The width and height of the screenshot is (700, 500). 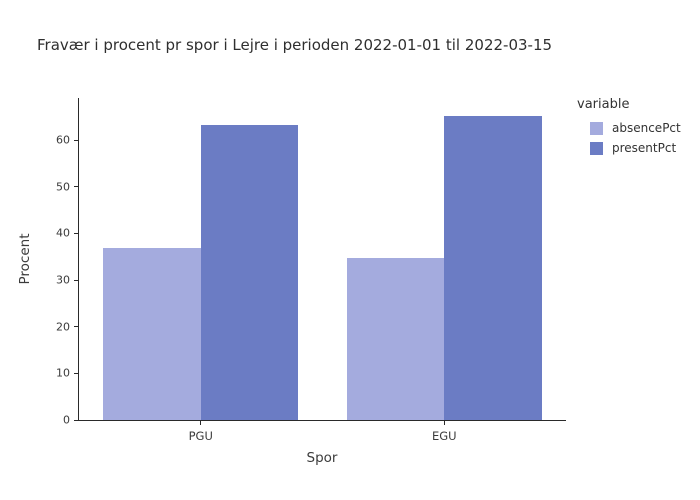 I want to click on legend-item-absencePct: absencePct, so click(x=629, y=128).